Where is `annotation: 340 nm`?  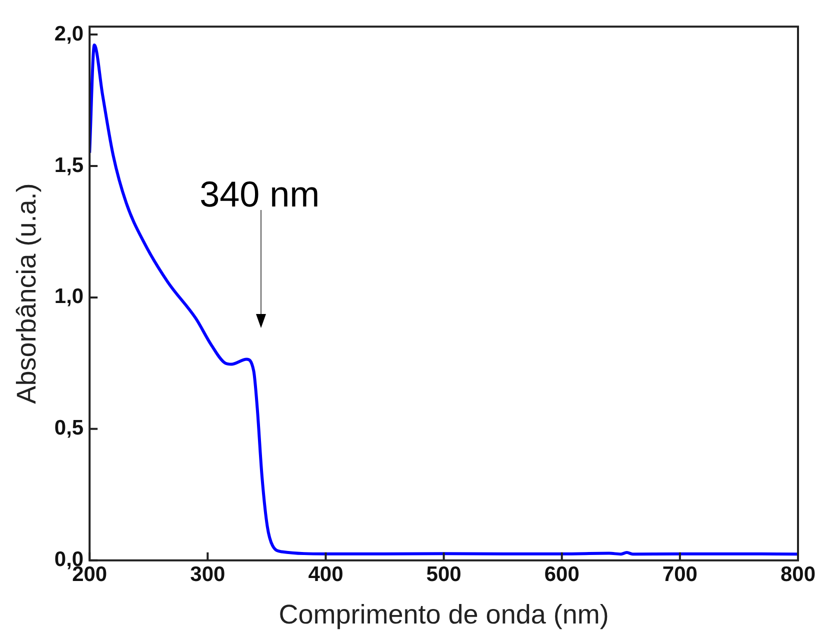
annotation: 340 nm is located at coordinates (260, 193).